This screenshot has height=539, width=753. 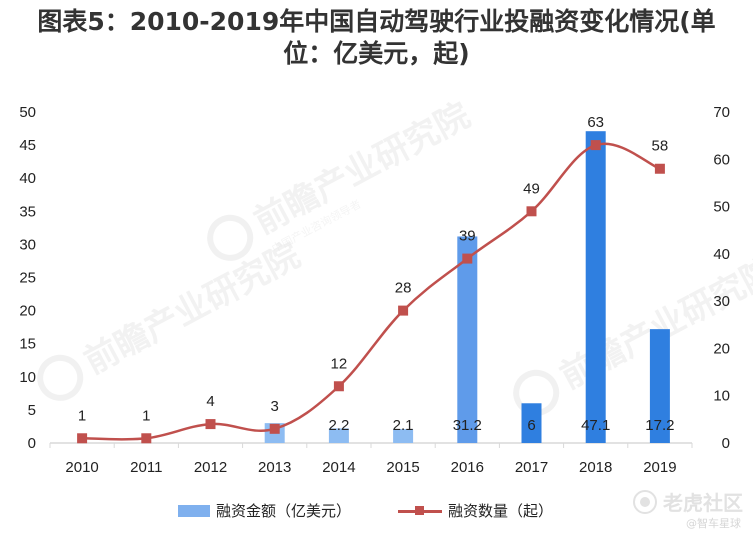 What do you see at coordinates (27, 377) in the screenshot?
I see `y-left-tick-label: 10` at bounding box center [27, 377].